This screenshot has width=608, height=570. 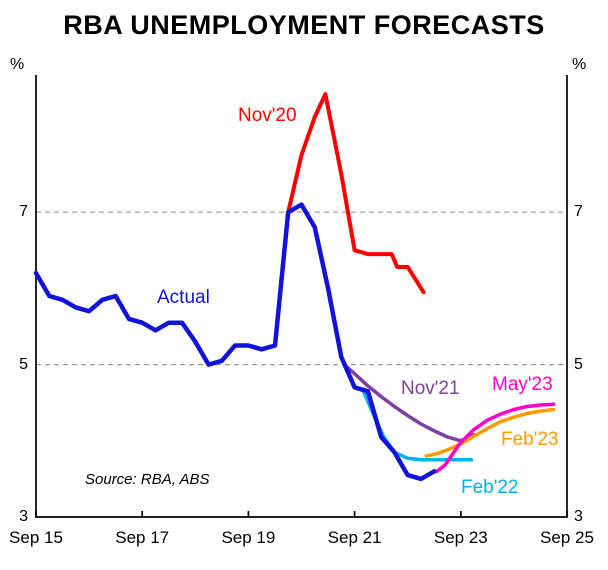 What do you see at coordinates (183, 297) in the screenshot?
I see `series-label-actual: Actual` at bounding box center [183, 297].